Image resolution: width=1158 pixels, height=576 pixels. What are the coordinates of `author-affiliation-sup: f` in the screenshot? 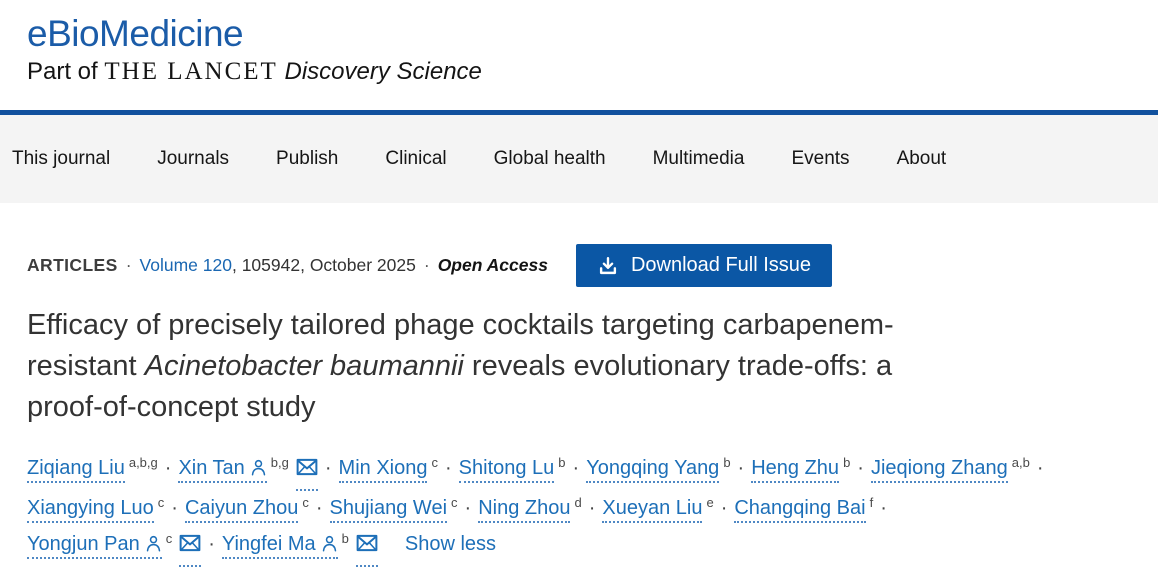 It's located at (871, 502).